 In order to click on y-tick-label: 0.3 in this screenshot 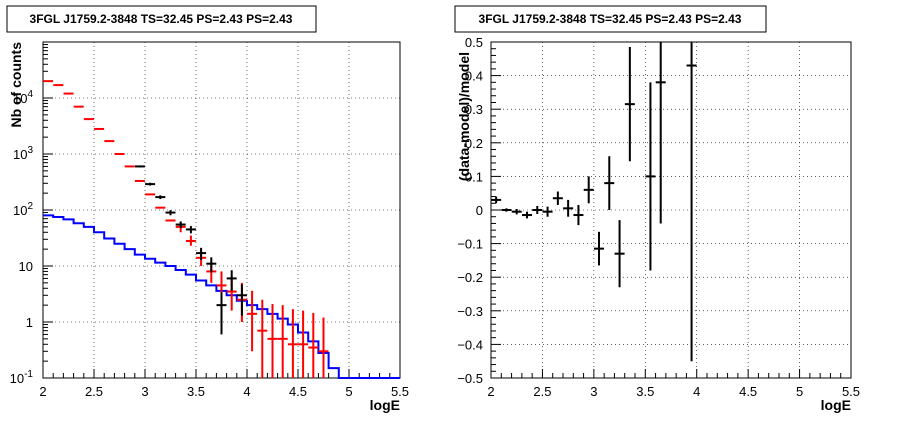, I will do `click(474, 109)`.